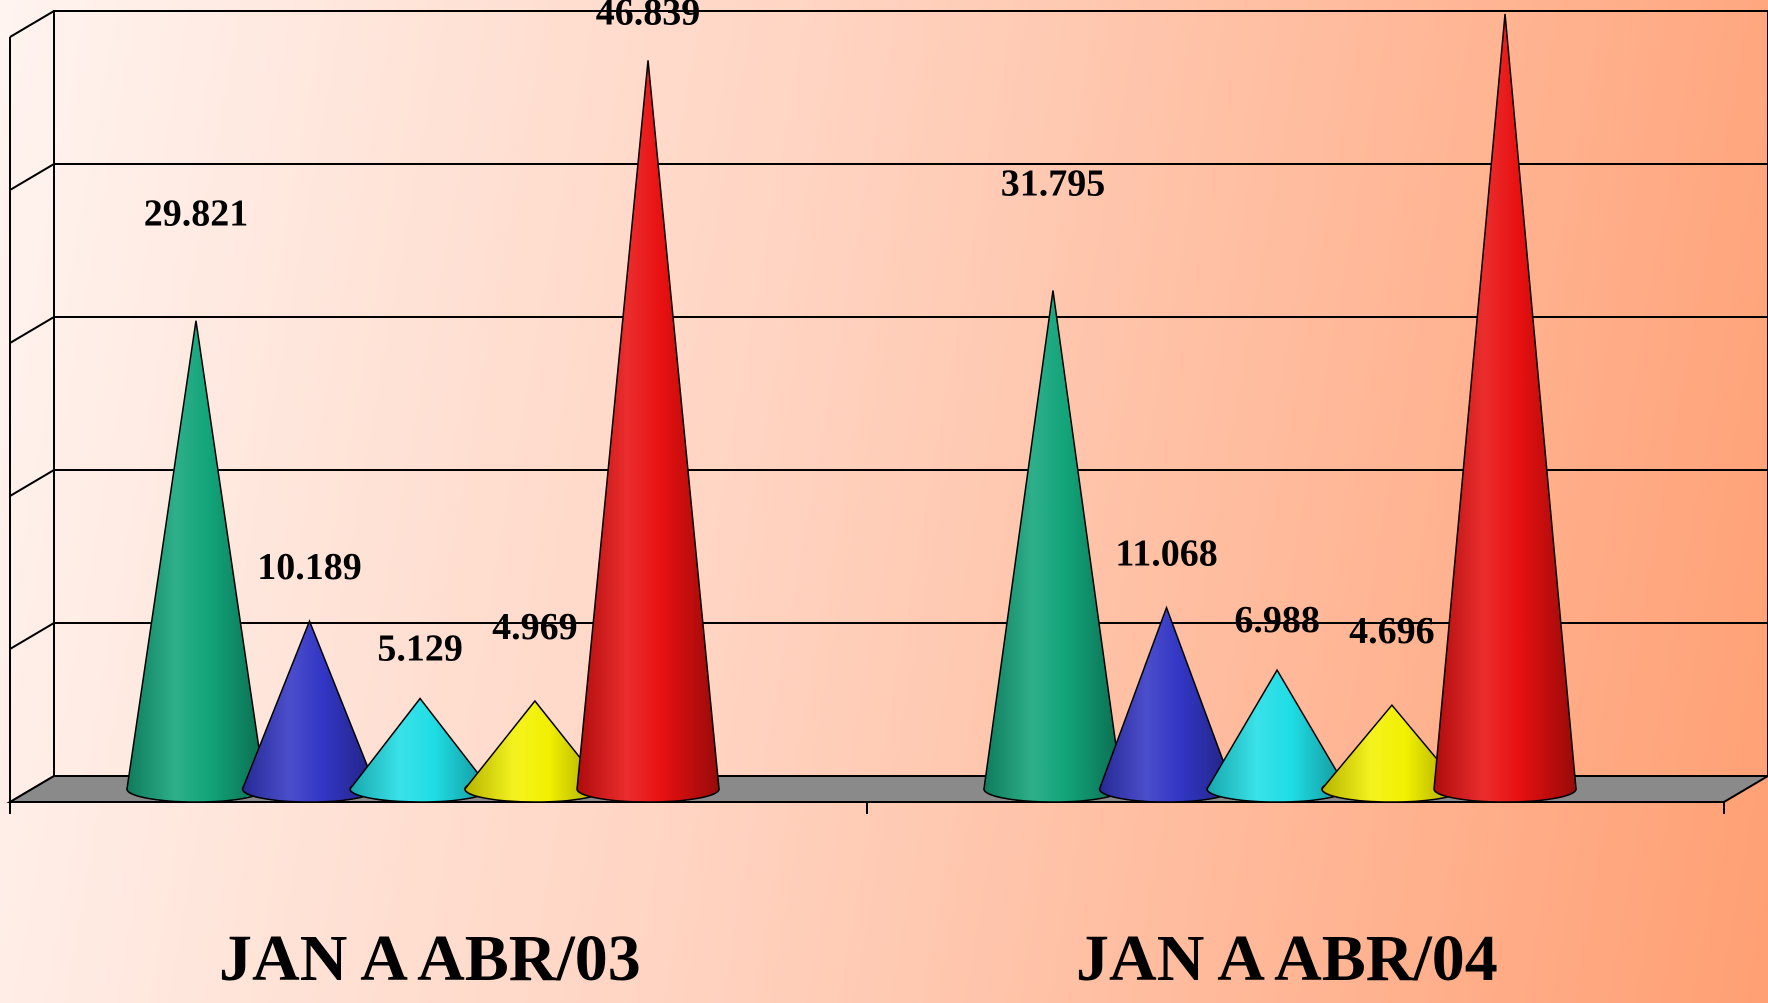 This screenshot has height=1003, width=1768. Describe the element at coordinates (648, 16) in the screenshot. I see `data-label: 46.839` at that location.